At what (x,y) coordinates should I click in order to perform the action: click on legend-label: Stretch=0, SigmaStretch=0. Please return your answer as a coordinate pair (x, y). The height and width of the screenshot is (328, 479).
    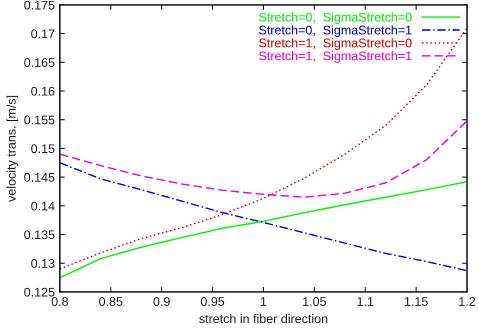
    Looking at the image, I should click on (335, 18).